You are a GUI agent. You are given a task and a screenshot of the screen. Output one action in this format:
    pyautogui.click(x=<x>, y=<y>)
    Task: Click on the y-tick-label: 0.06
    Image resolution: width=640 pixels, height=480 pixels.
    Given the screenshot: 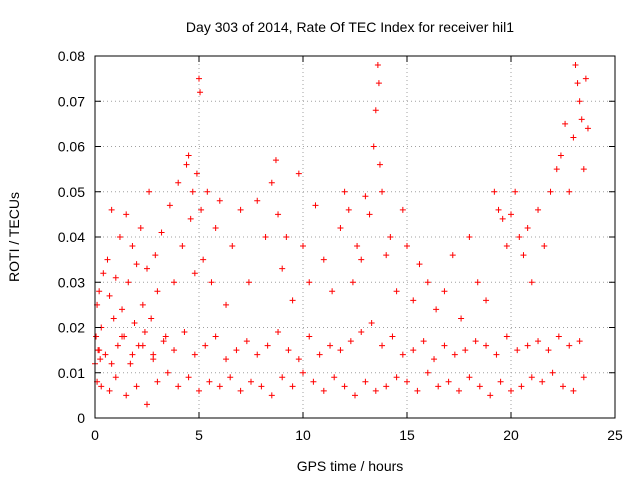 What is the action you would take?
    pyautogui.click(x=71, y=147)
    